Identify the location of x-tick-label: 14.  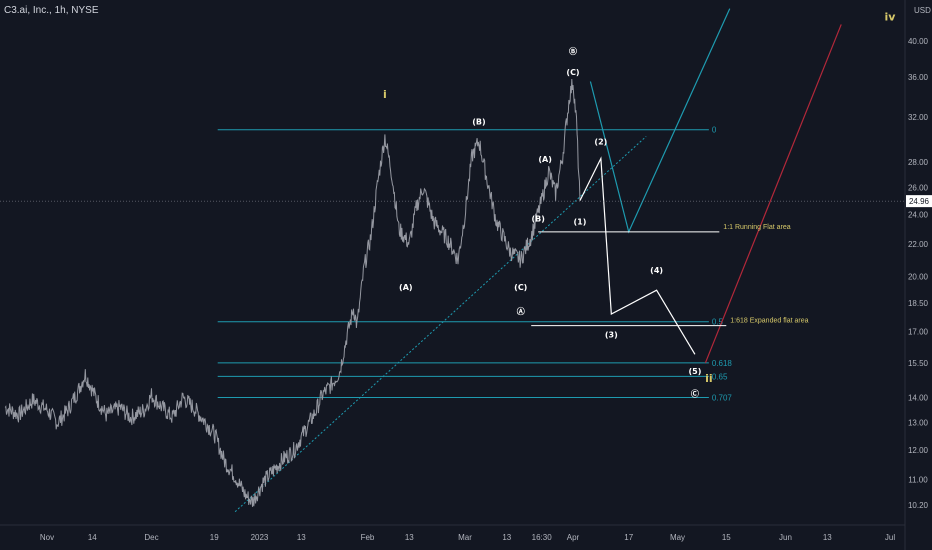
(92, 537).